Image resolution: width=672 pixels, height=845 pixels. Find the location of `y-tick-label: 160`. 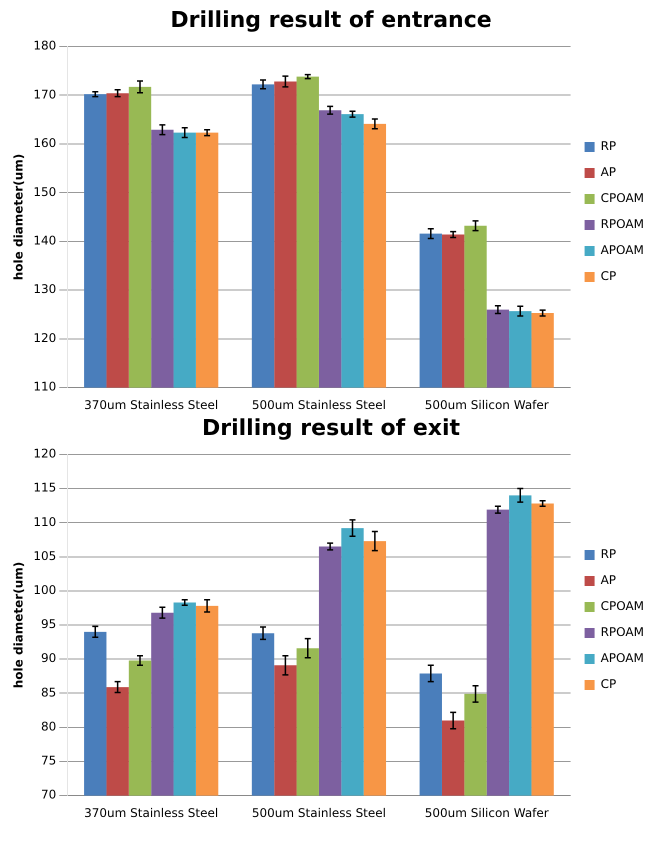

y-tick-label: 160 is located at coordinates (44, 143).